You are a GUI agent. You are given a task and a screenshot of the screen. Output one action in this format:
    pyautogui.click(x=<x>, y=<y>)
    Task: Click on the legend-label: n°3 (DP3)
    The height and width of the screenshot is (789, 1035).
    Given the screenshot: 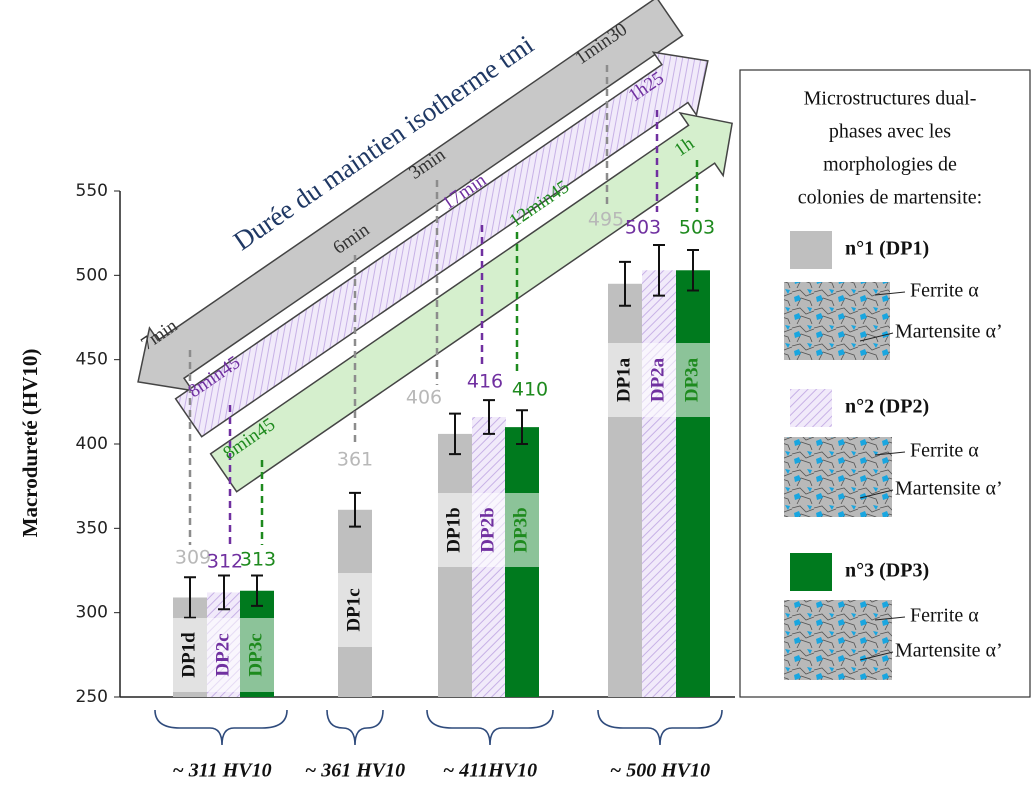 What is the action you would take?
    pyautogui.click(x=887, y=571)
    